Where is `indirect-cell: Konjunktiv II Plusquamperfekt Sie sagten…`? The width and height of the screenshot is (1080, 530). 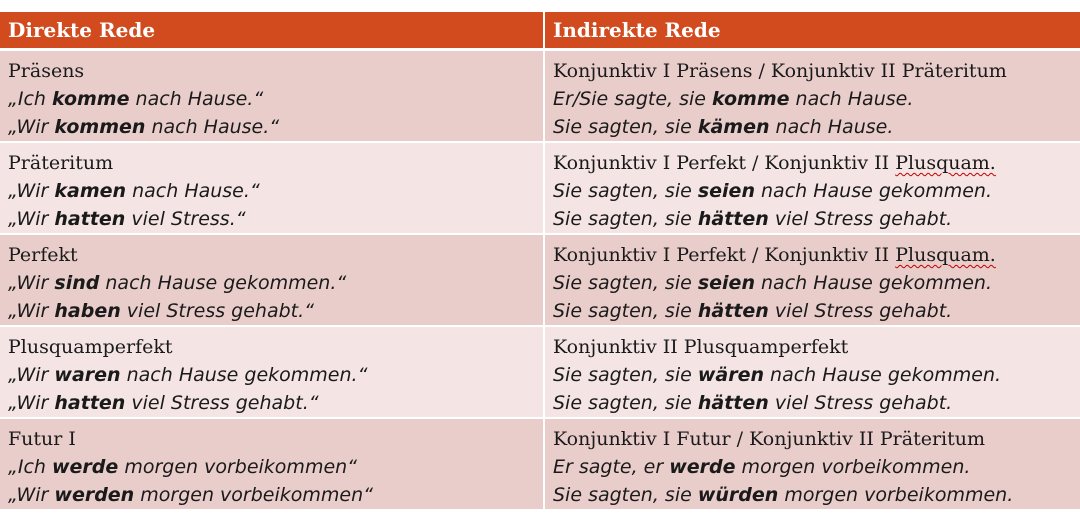
indirect-cell: Konjunktiv II Plusquamperfekt Sie sagten… is located at coordinates (812, 372).